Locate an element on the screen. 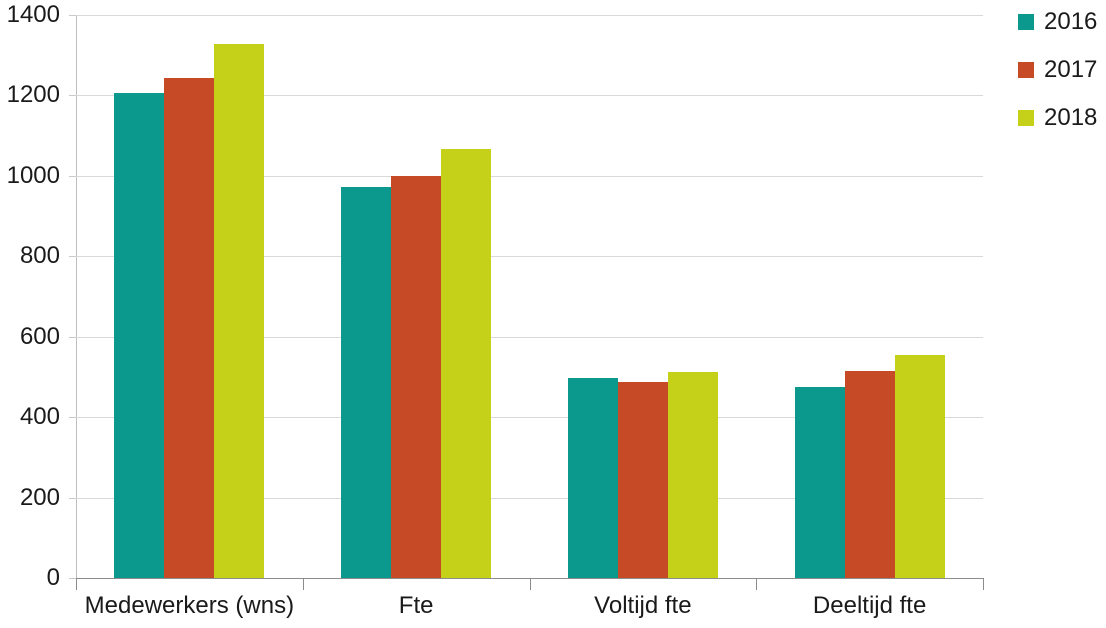  x-axis-label-fte: Fte is located at coordinates (416, 605).